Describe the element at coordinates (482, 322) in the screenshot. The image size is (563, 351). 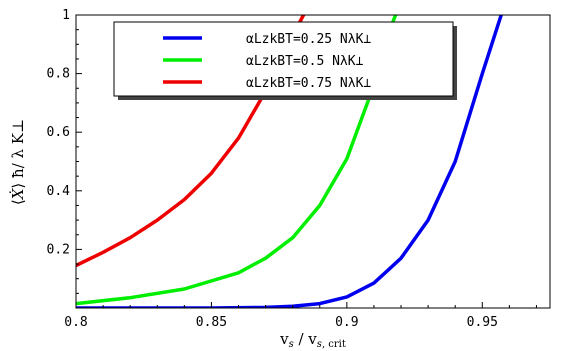
I see `x-tick-label: 0.95` at that location.